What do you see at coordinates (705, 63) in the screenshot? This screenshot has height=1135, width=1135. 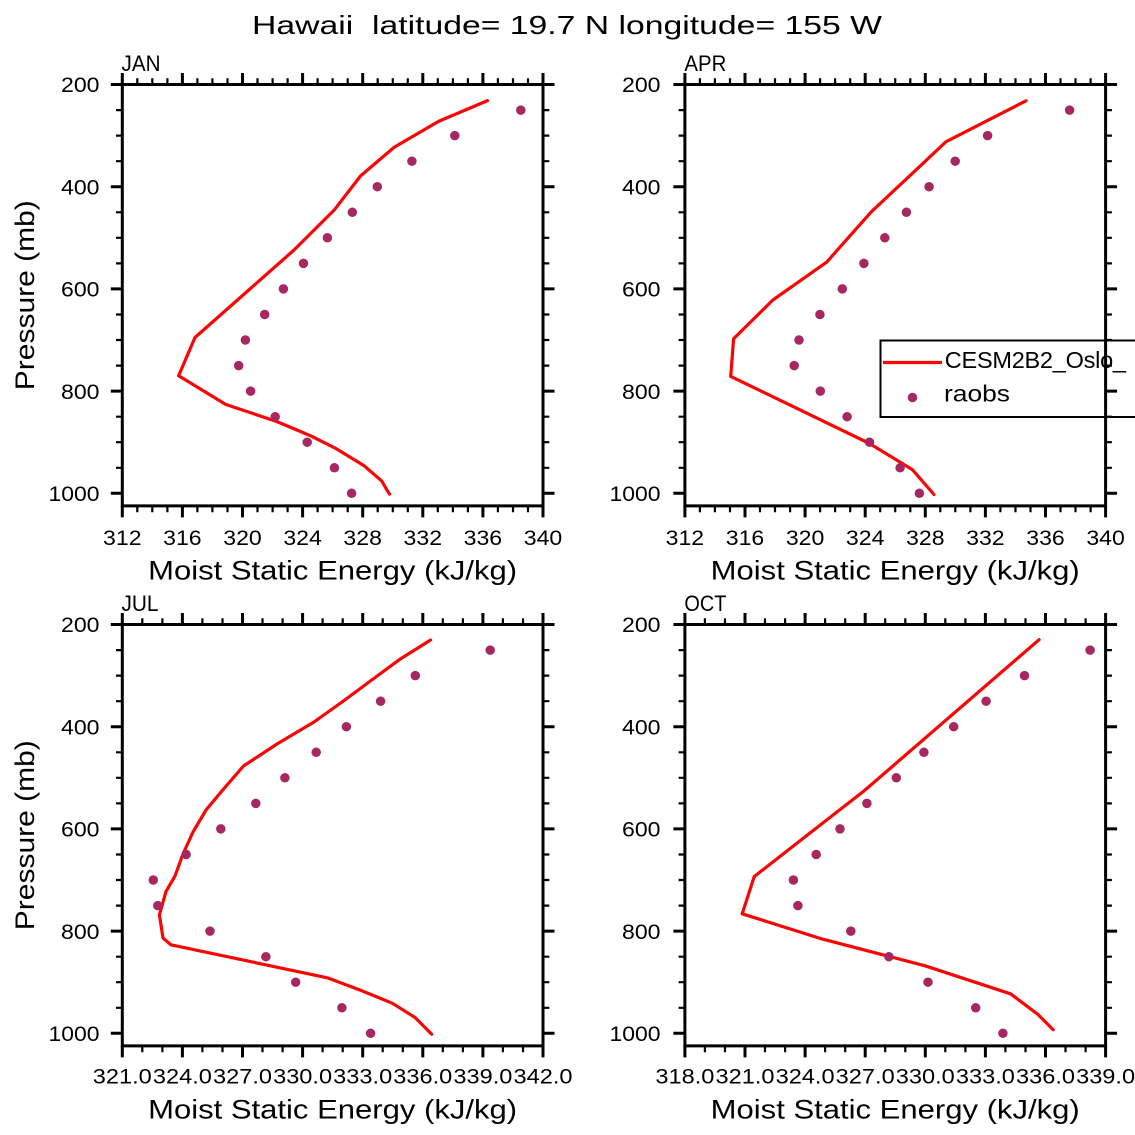 I see `svg-text: APR` at bounding box center [705, 63].